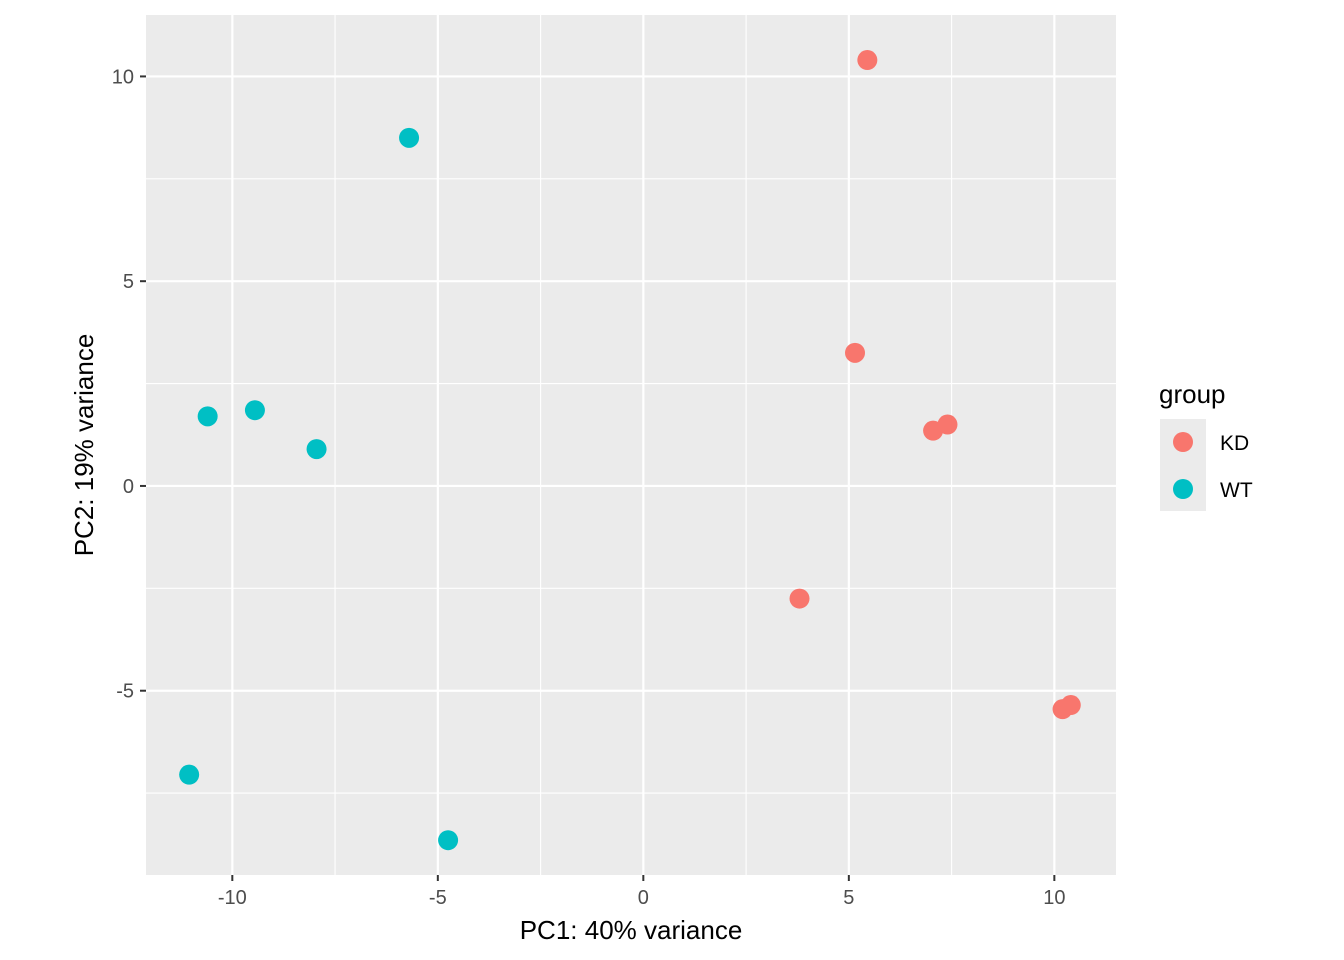  Describe the element at coordinates (129, 384) in the screenshot. I see `y-axis-ticks: -5 0 5 10` at that location.